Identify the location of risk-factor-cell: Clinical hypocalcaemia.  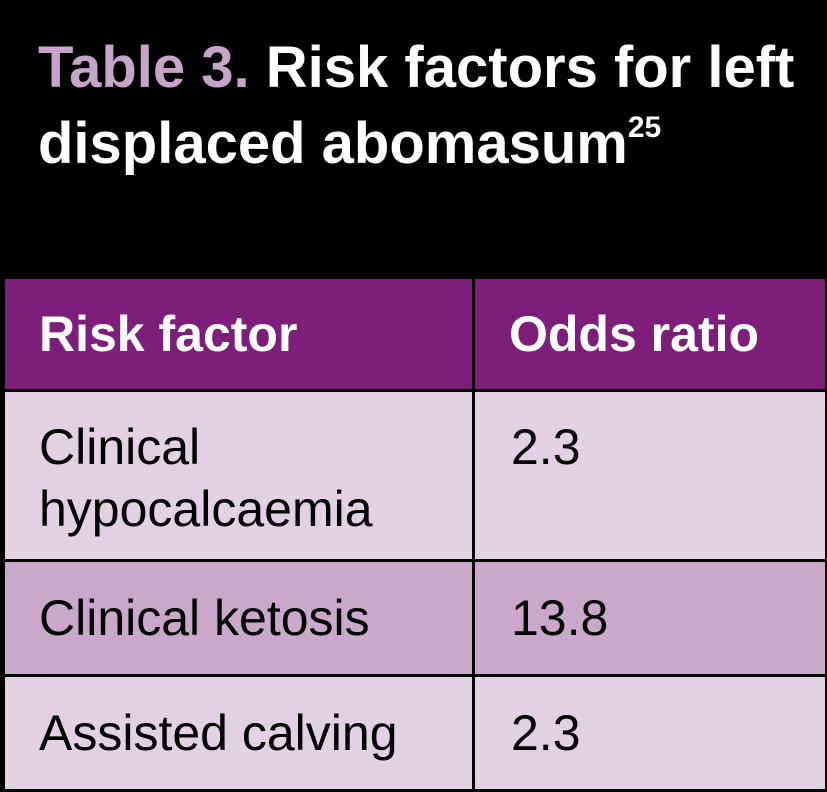
(238, 475).